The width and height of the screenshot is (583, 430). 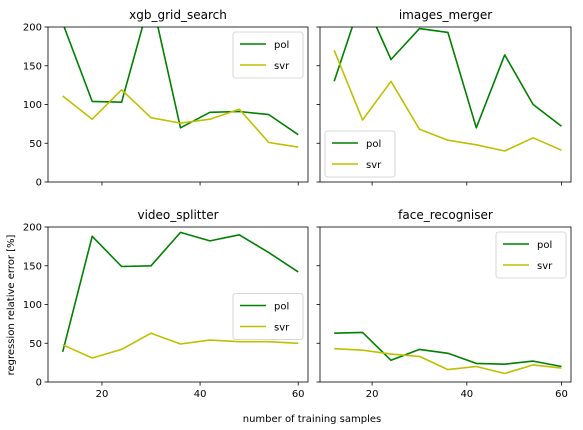 I want to click on panel-title: xgb_grid_search, so click(x=178, y=15).